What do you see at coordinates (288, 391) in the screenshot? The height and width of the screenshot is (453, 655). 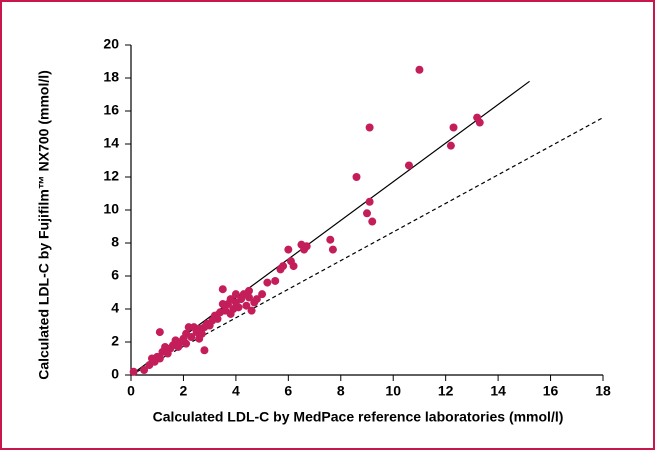 I see `x-tick-label: 6` at bounding box center [288, 391].